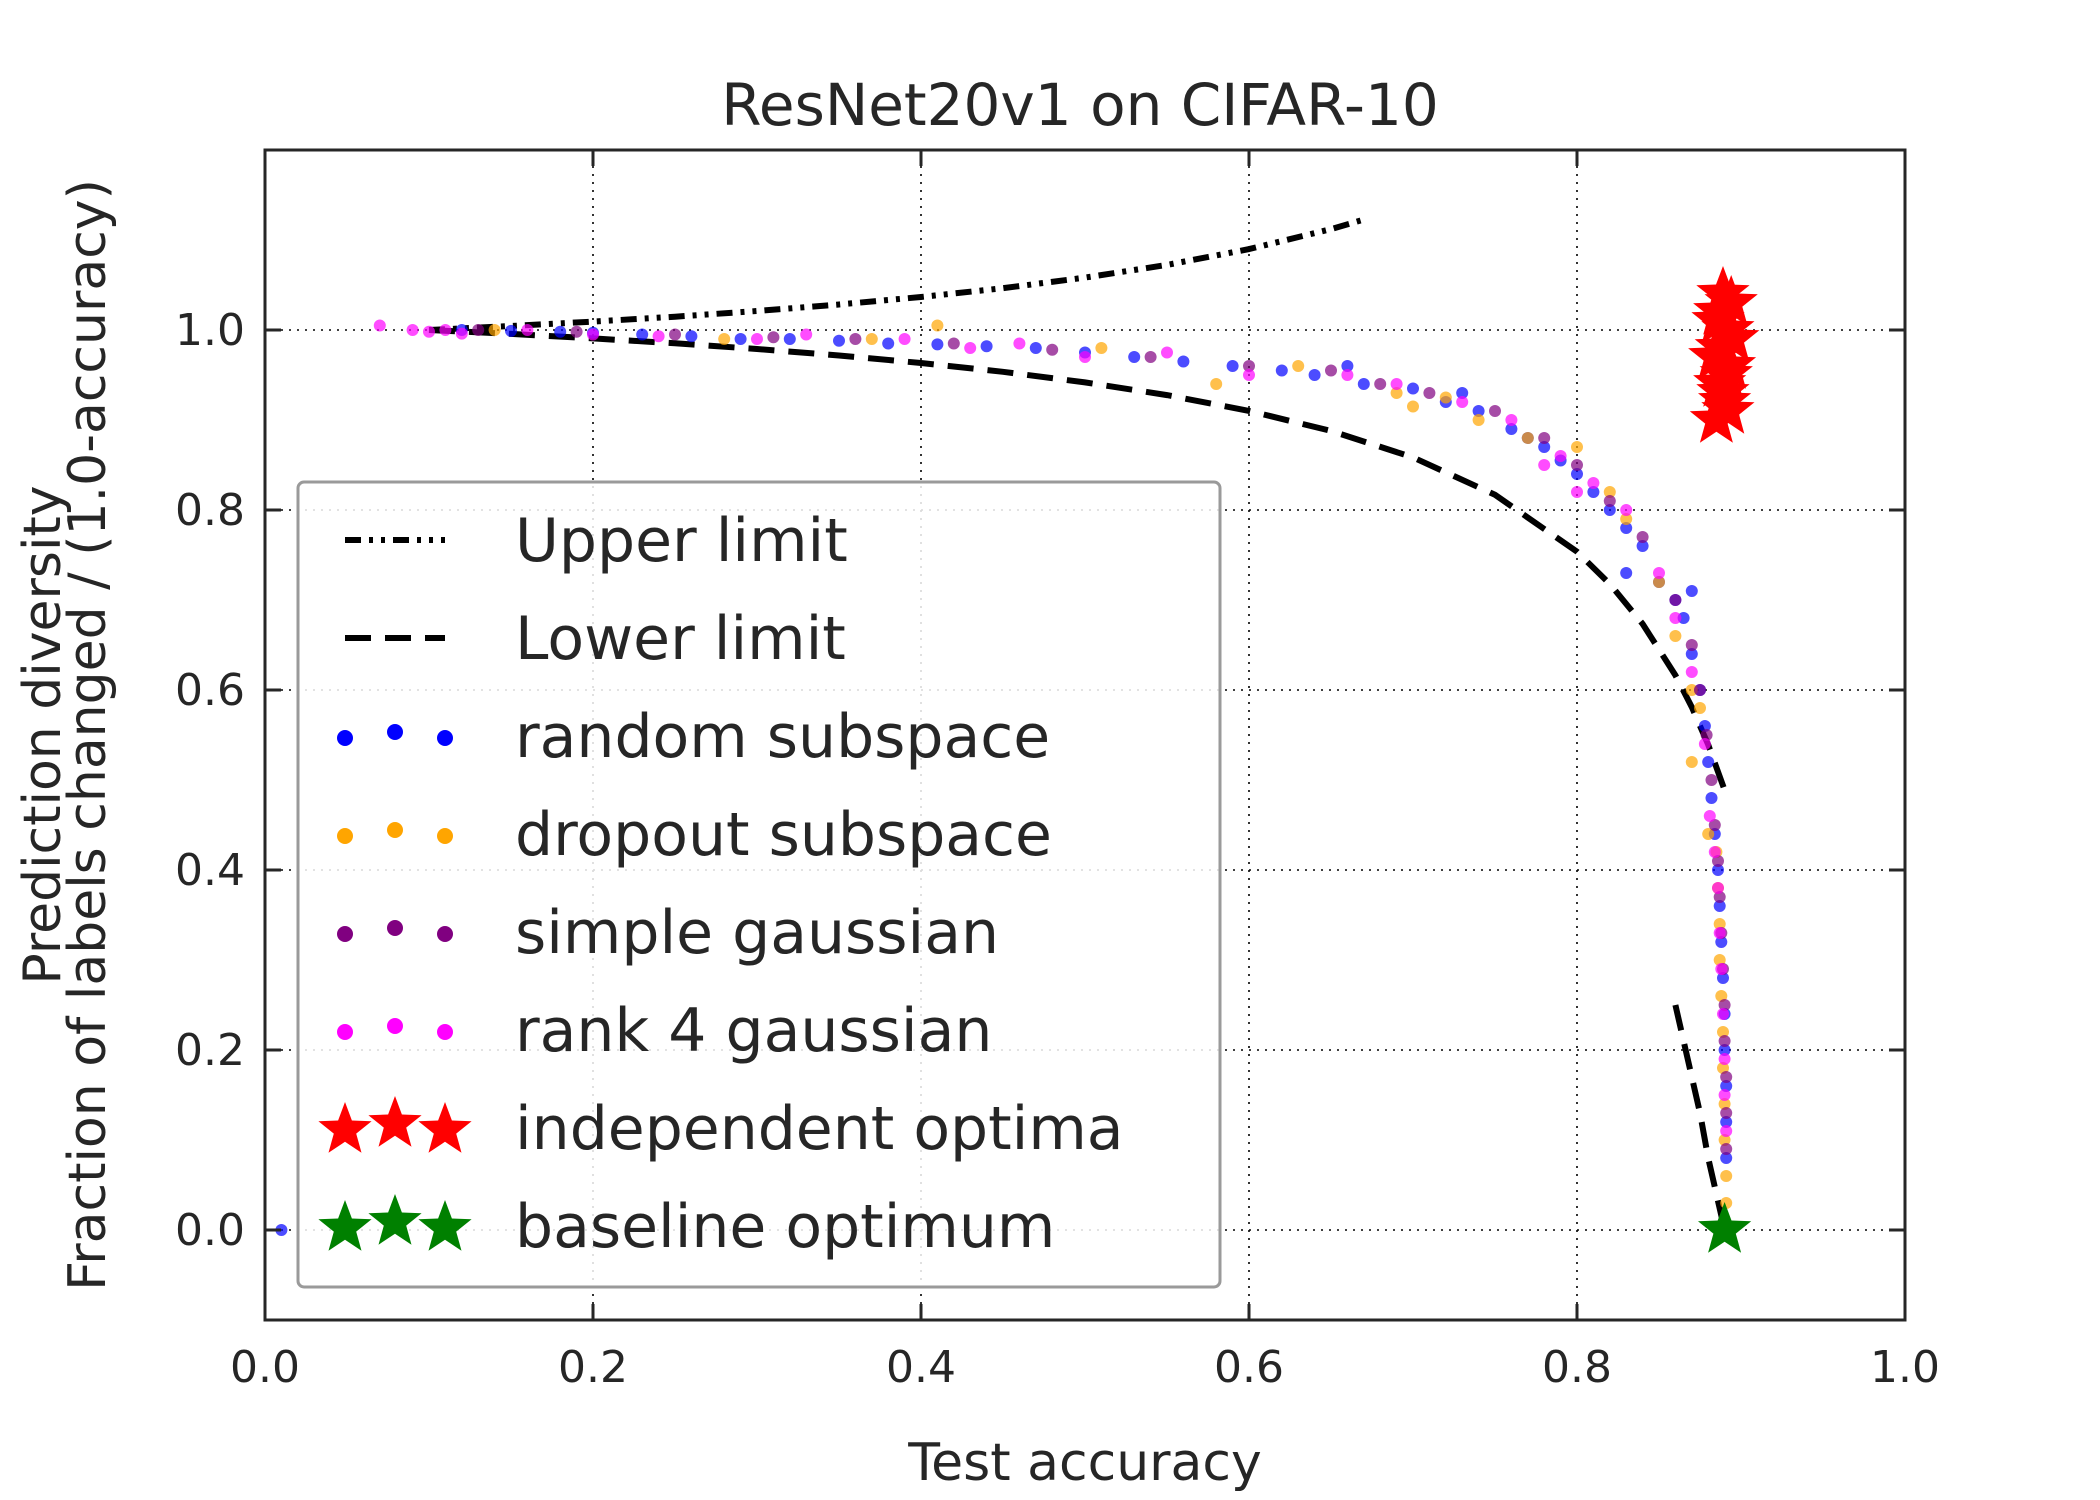 The height and width of the screenshot is (1500, 2100). Describe the element at coordinates (210, 1230) in the screenshot. I see `y-tick-label: 0.0` at that location.